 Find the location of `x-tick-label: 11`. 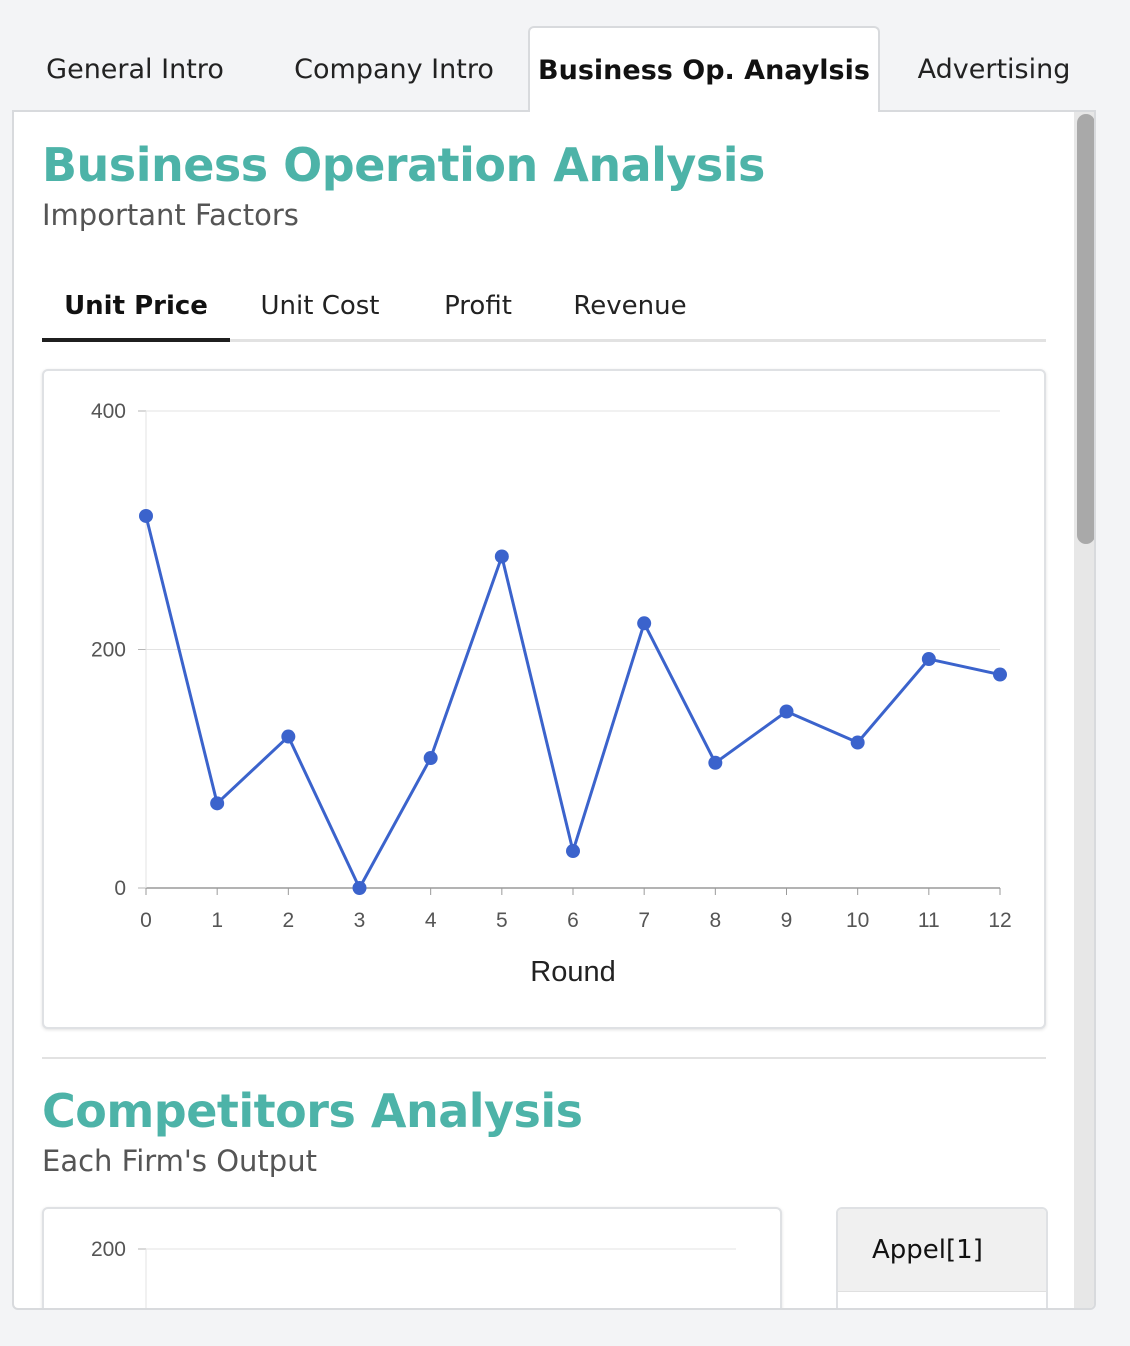

x-tick-label: 11 is located at coordinates (929, 920).